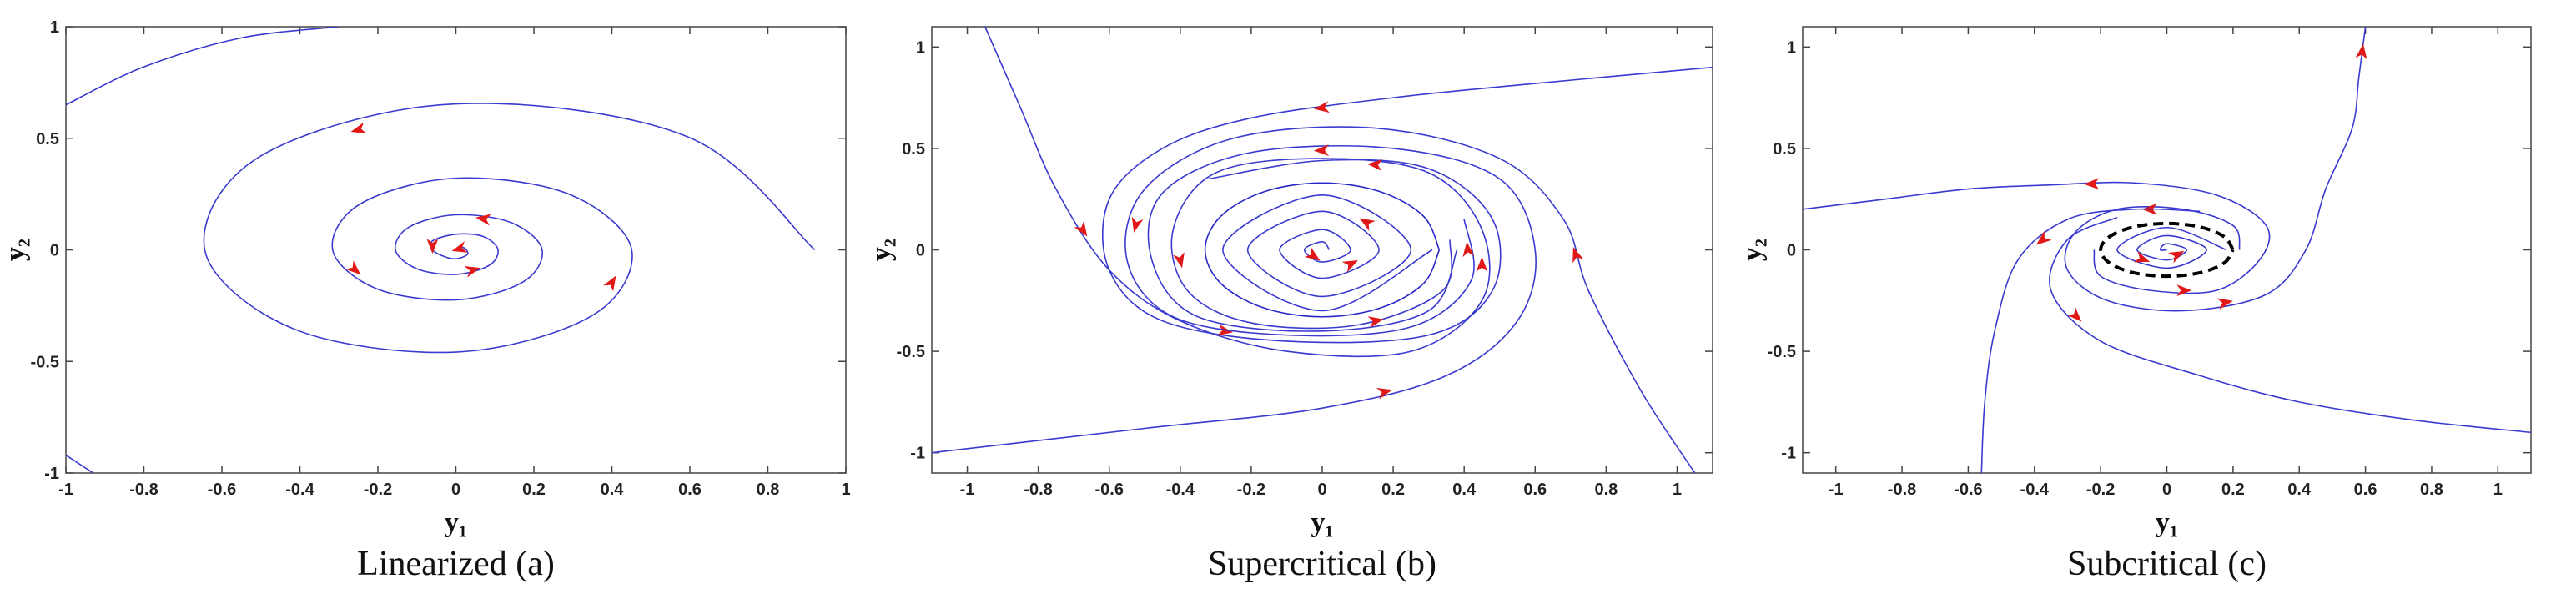 The height and width of the screenshot is (609, 2576). What do you see at coordinates (1322, 564) in the screenshot?
I see `caption: Supercritical (b)` at bounding box center [1322, 564].